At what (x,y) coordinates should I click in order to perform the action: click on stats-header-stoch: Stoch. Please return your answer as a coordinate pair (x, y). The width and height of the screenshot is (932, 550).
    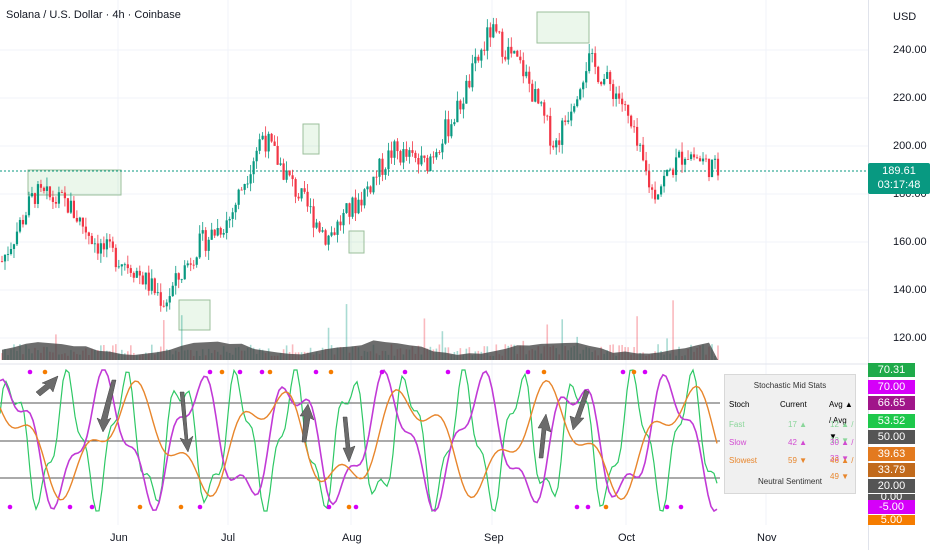
    Looking at the image, I should click on (739, 404).